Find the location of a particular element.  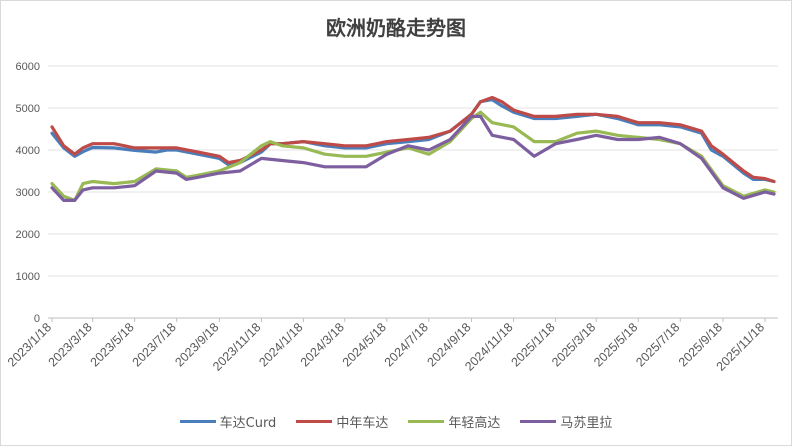

chart-title: 欧洲奶酪走势图 is located at coordinates (396, 28).